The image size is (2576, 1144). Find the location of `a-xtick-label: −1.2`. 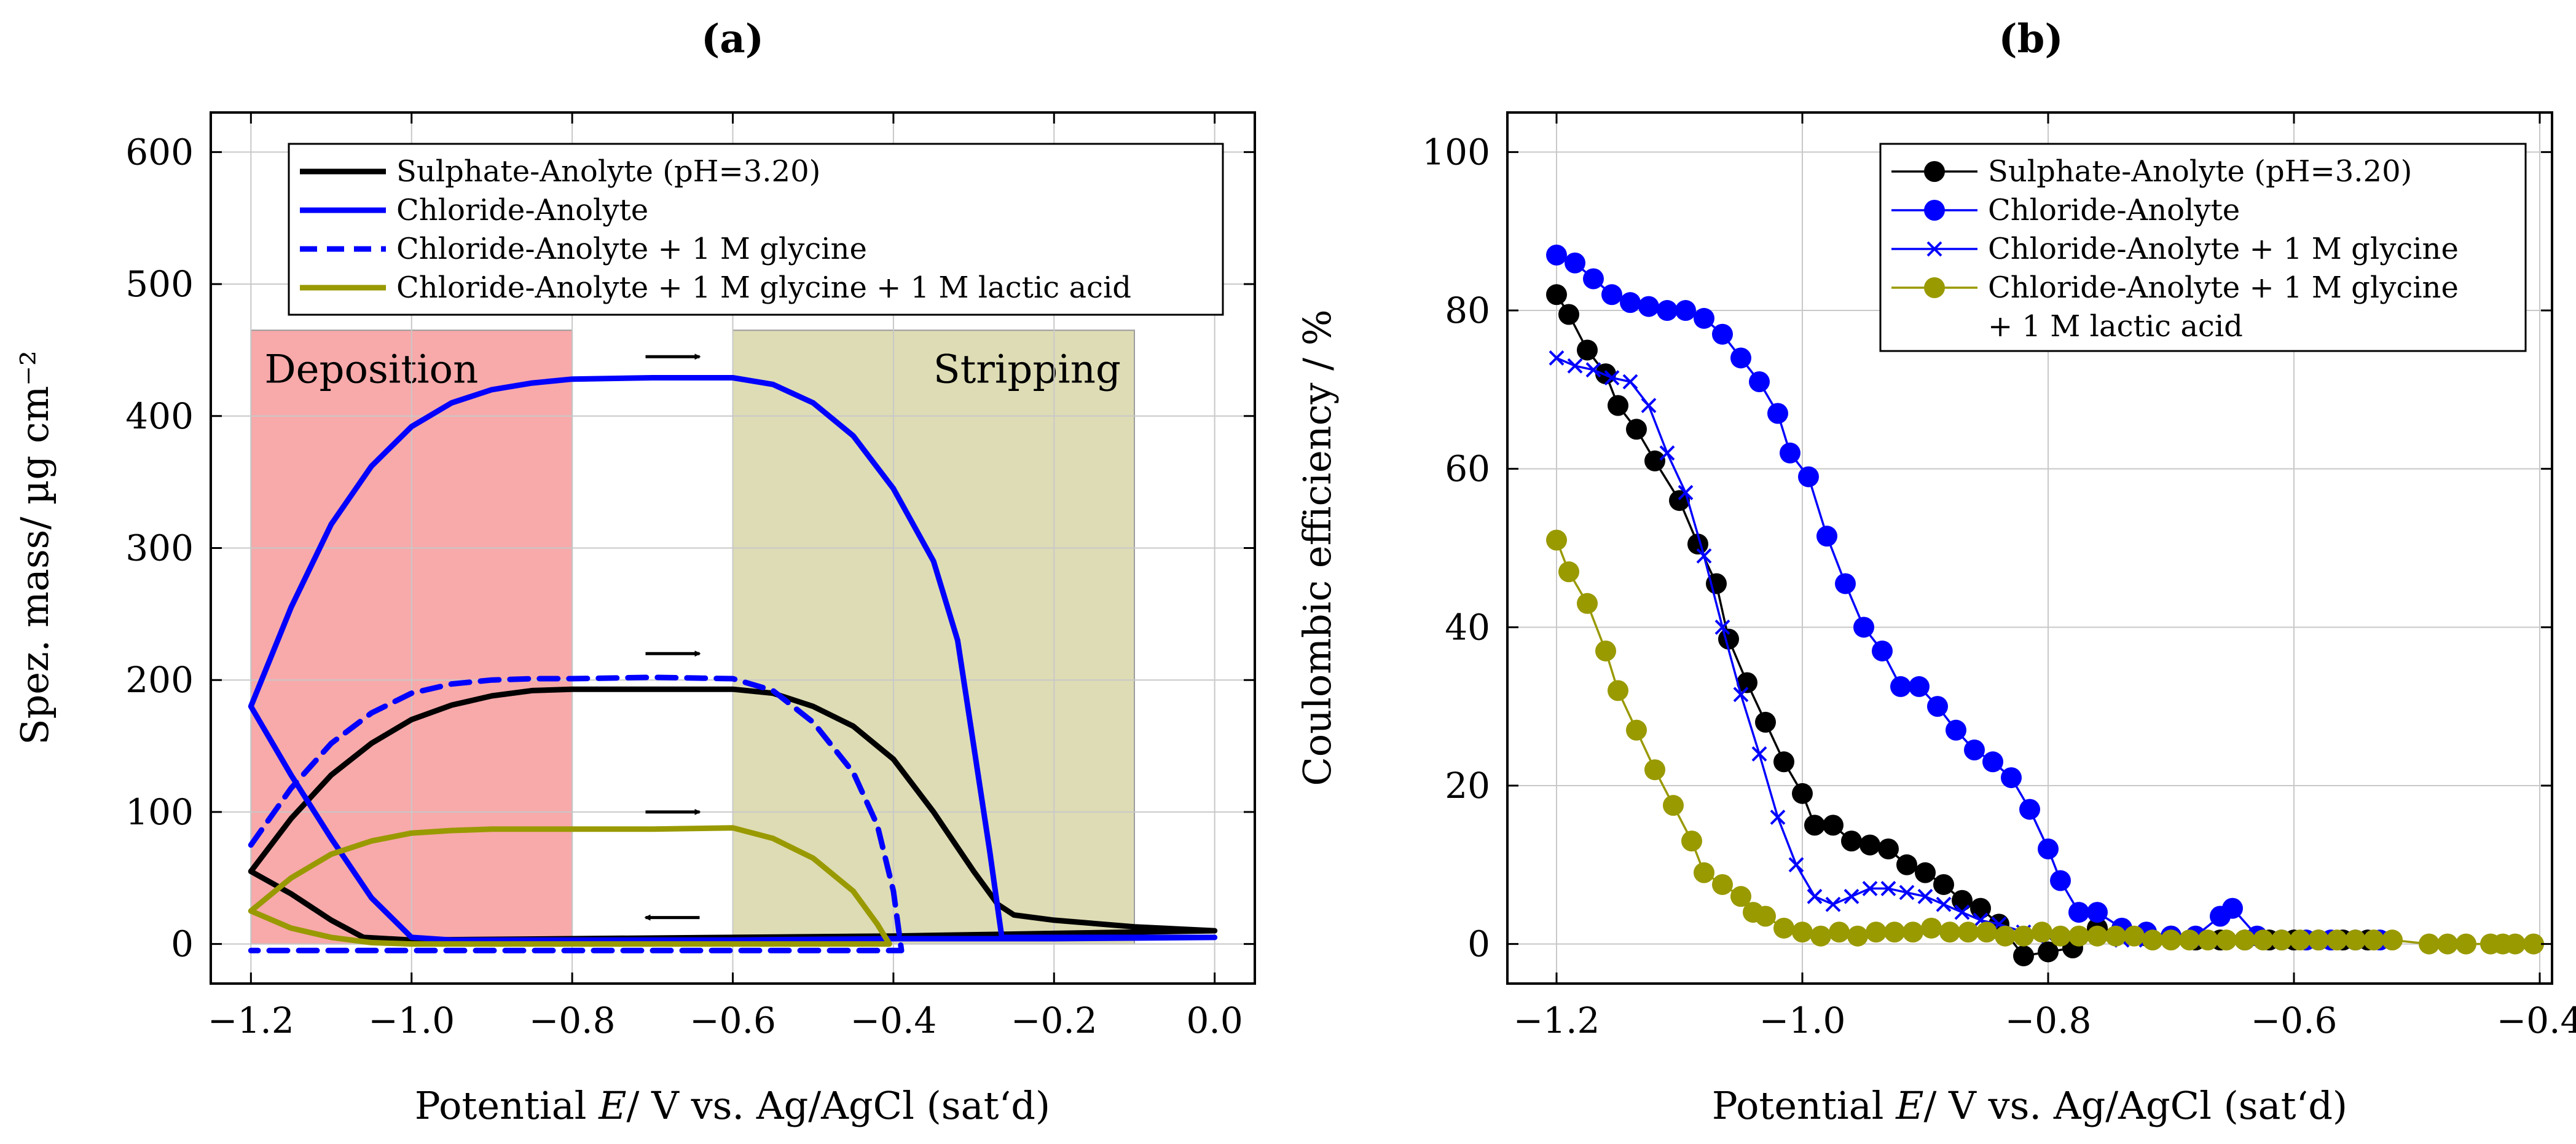

a-xtick-label: −1.2 is located at coordinates (251, 1020).